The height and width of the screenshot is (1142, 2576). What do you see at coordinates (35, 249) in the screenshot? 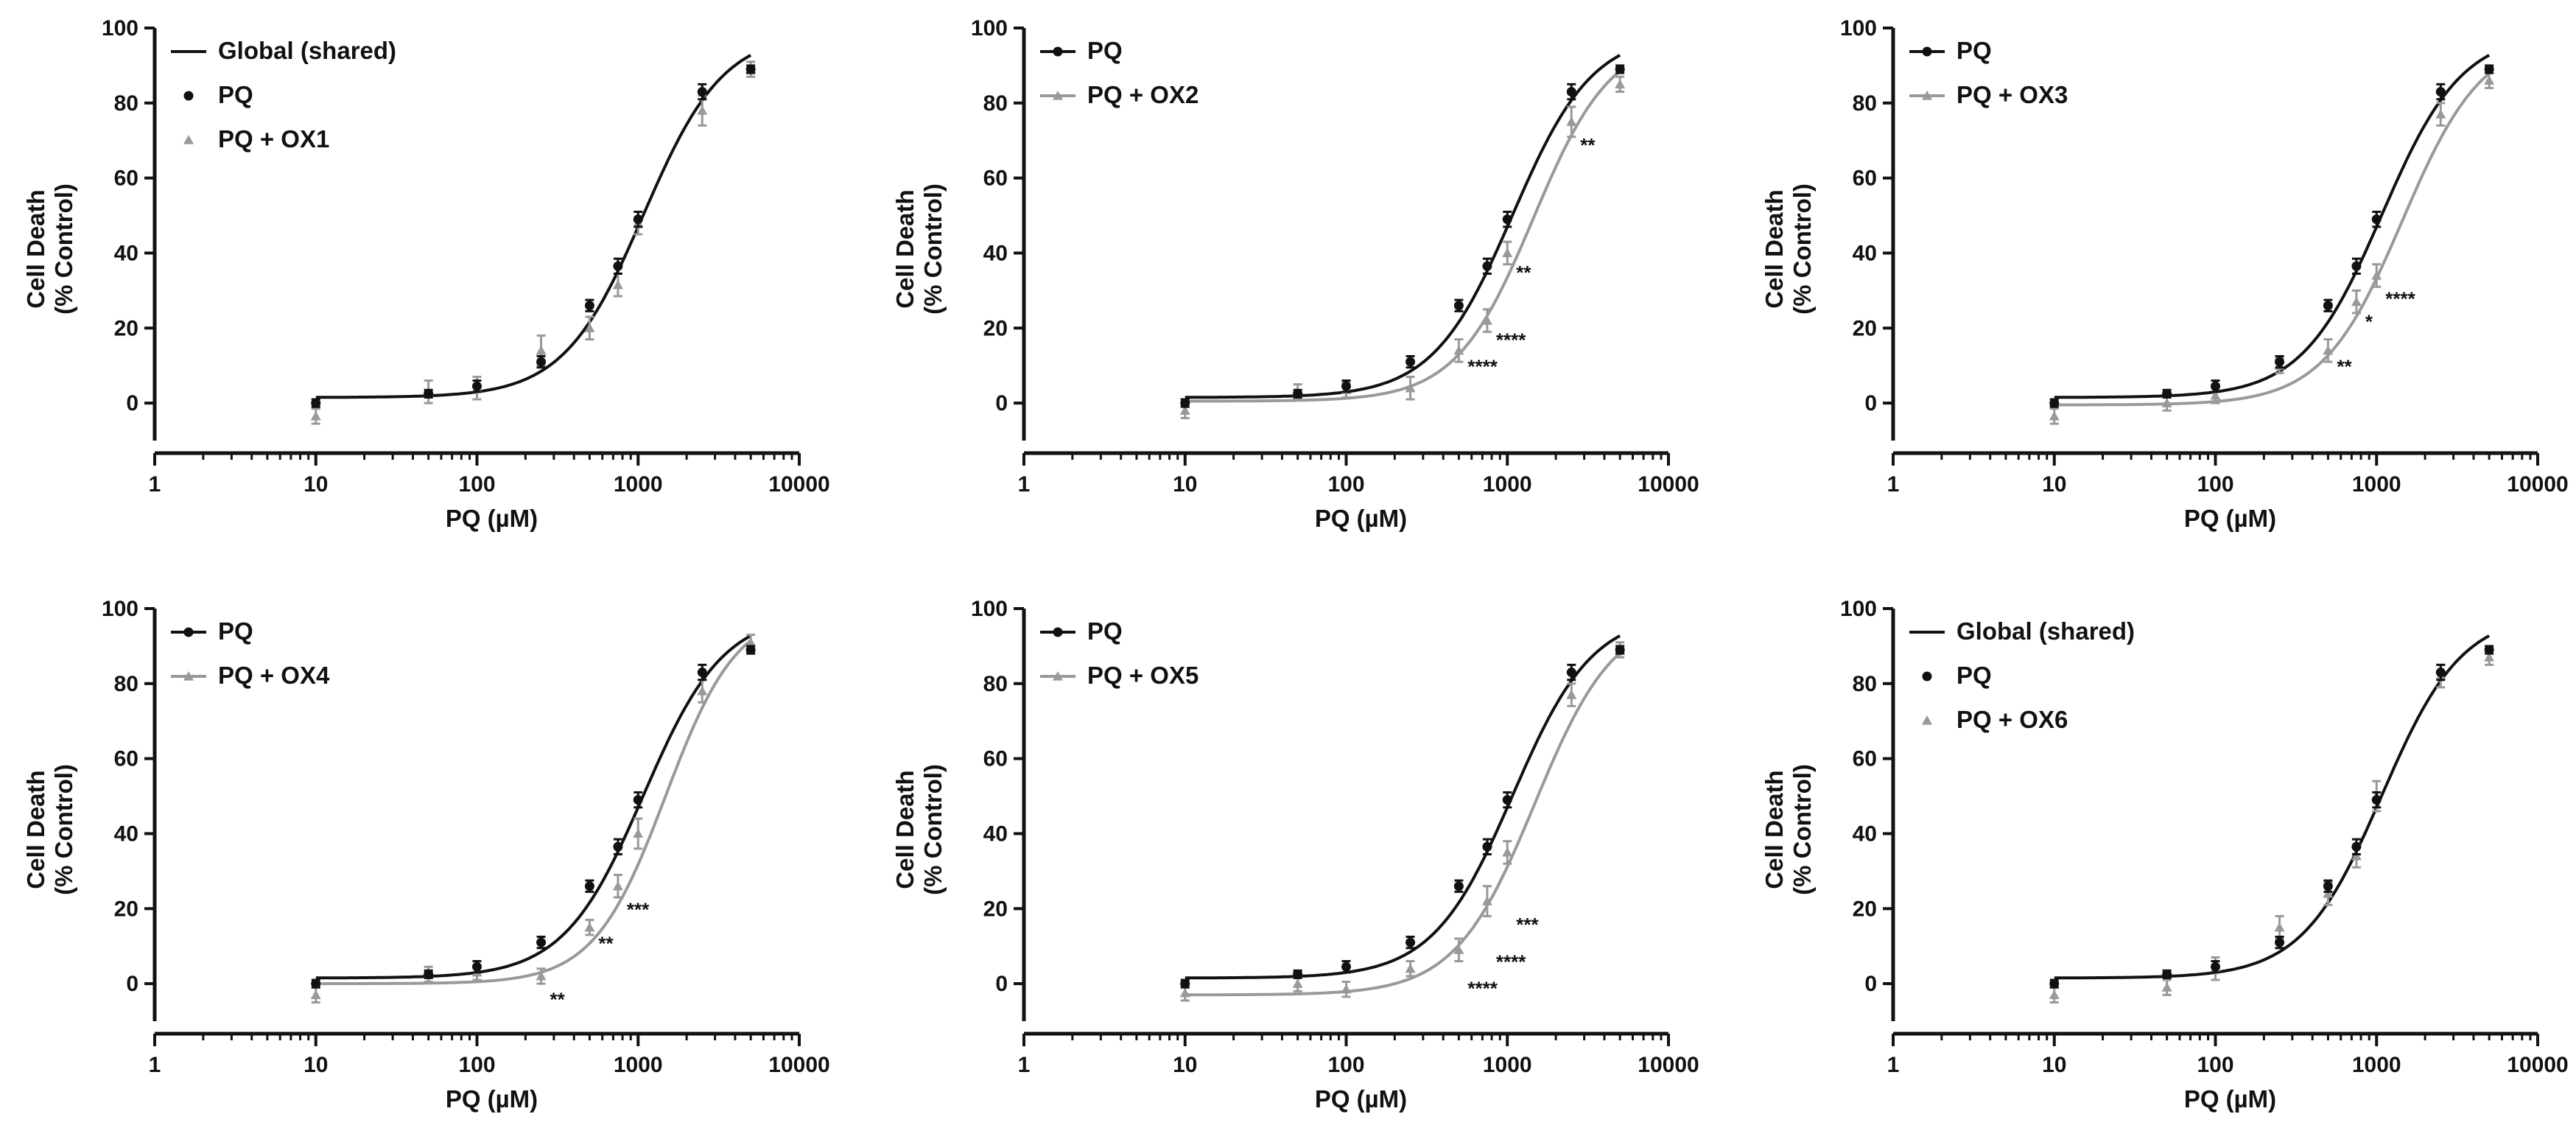
I see `y-axis-title: Cell Death` at bounding box center [35, 249].